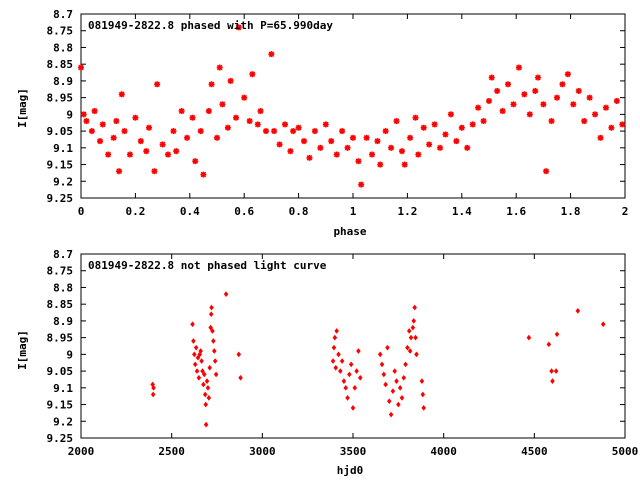 The height and width of the screenshot is (480, 640). I want to click on y-tick-label: 8.8, so click(63, 287).